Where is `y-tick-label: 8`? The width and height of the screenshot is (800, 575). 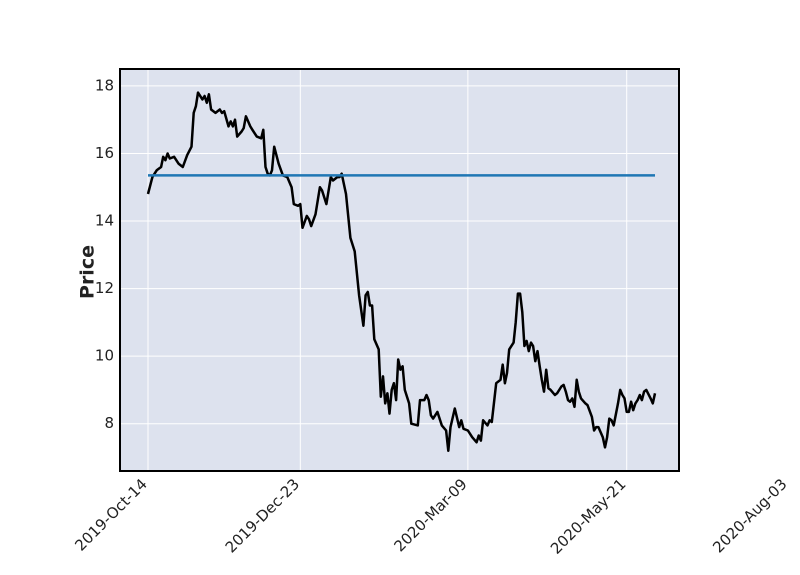 y-tick-label: 8 is located at coordinates (109, 423).